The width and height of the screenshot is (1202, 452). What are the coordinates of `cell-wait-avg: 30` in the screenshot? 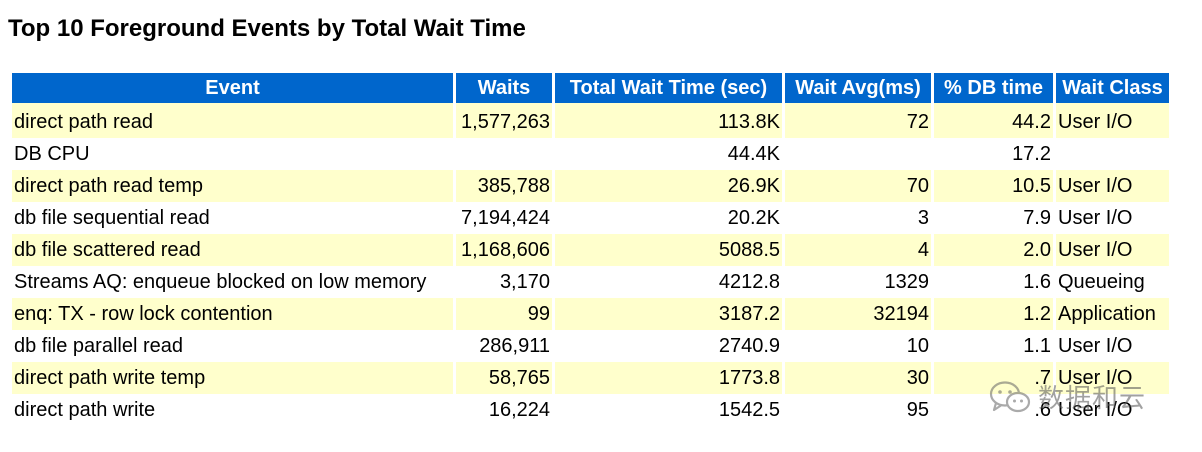 It's located at (858, 378).